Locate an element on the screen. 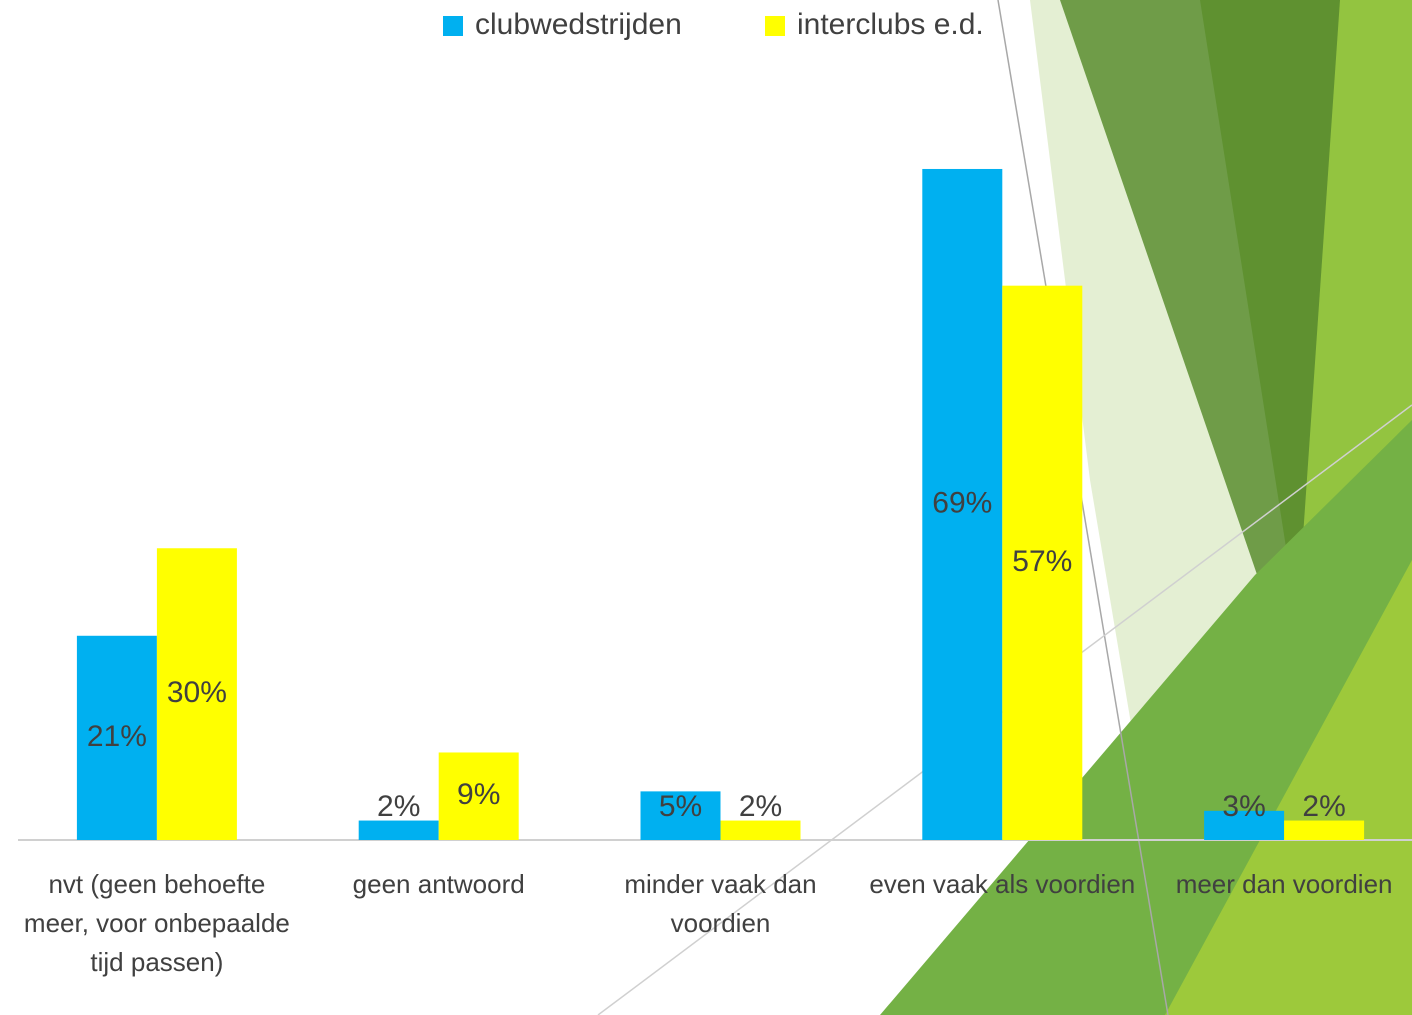  value-label: 9% is located at coordinates (478, 794).